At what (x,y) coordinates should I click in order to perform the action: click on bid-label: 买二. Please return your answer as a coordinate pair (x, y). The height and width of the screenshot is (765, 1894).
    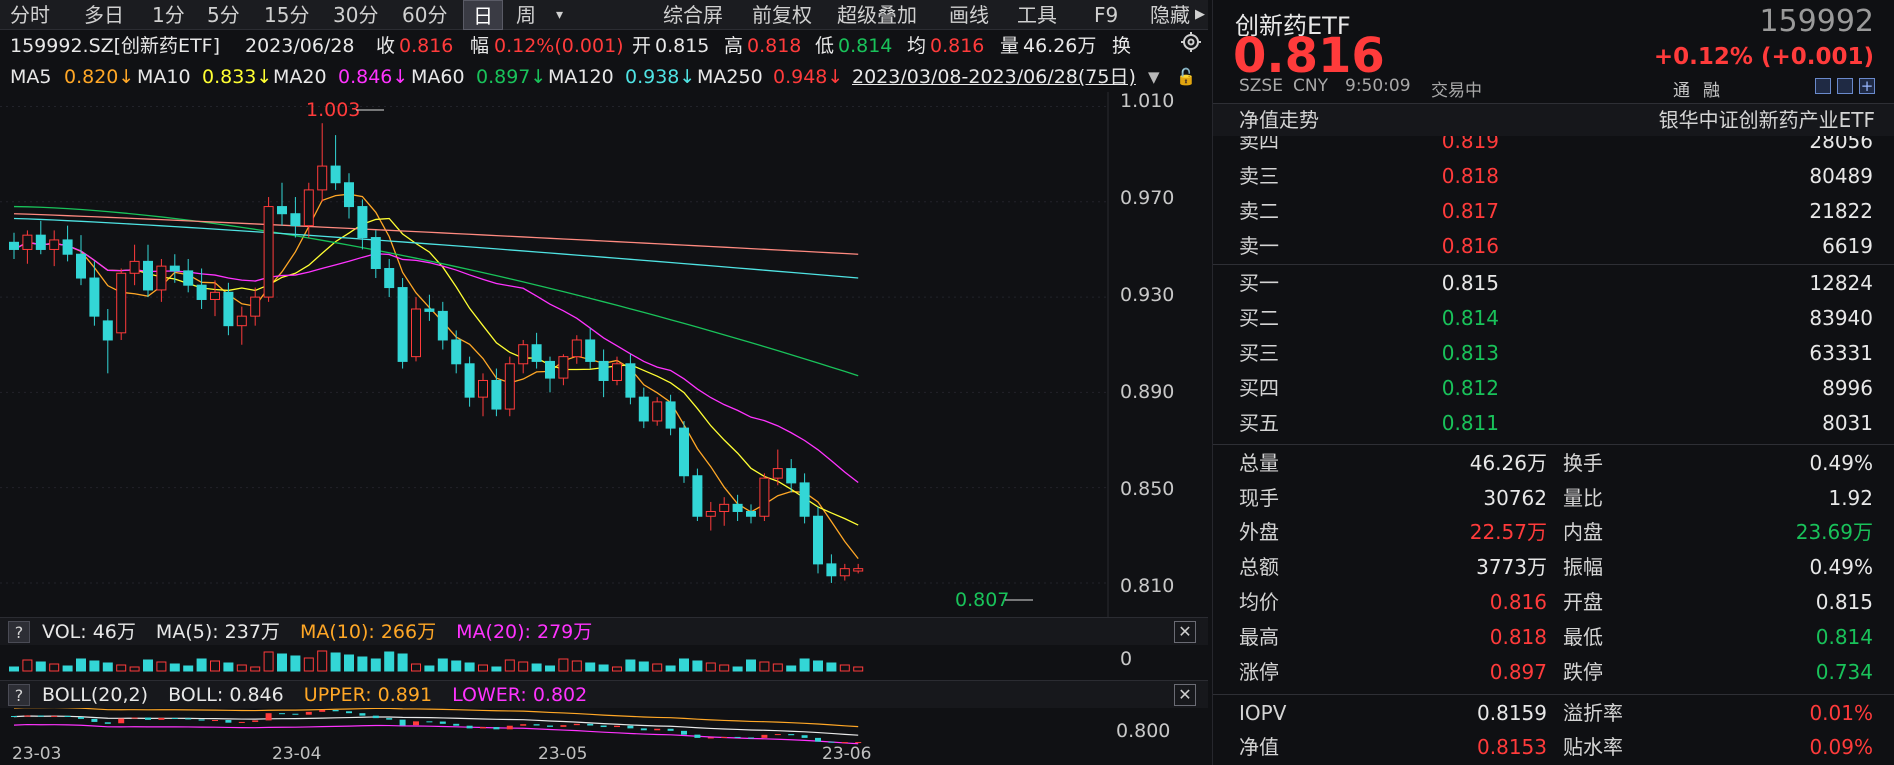
    Looking at the image, I should click on (1259, 318).